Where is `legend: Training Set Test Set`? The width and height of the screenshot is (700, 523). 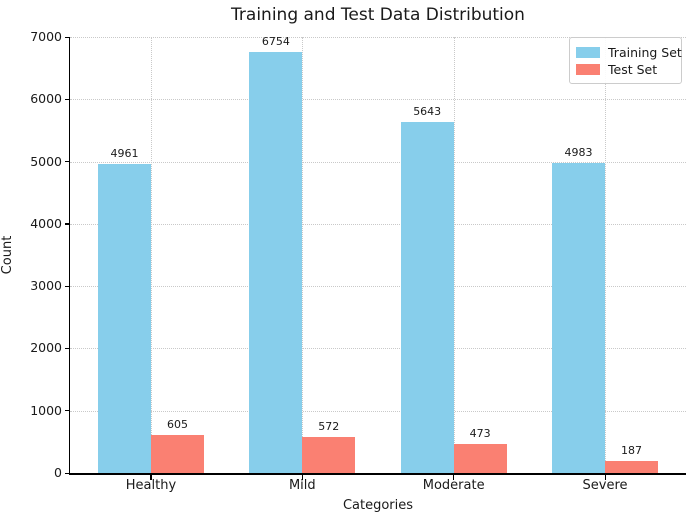
legend: Training Set Test Set is located at coordinates (625, 60).